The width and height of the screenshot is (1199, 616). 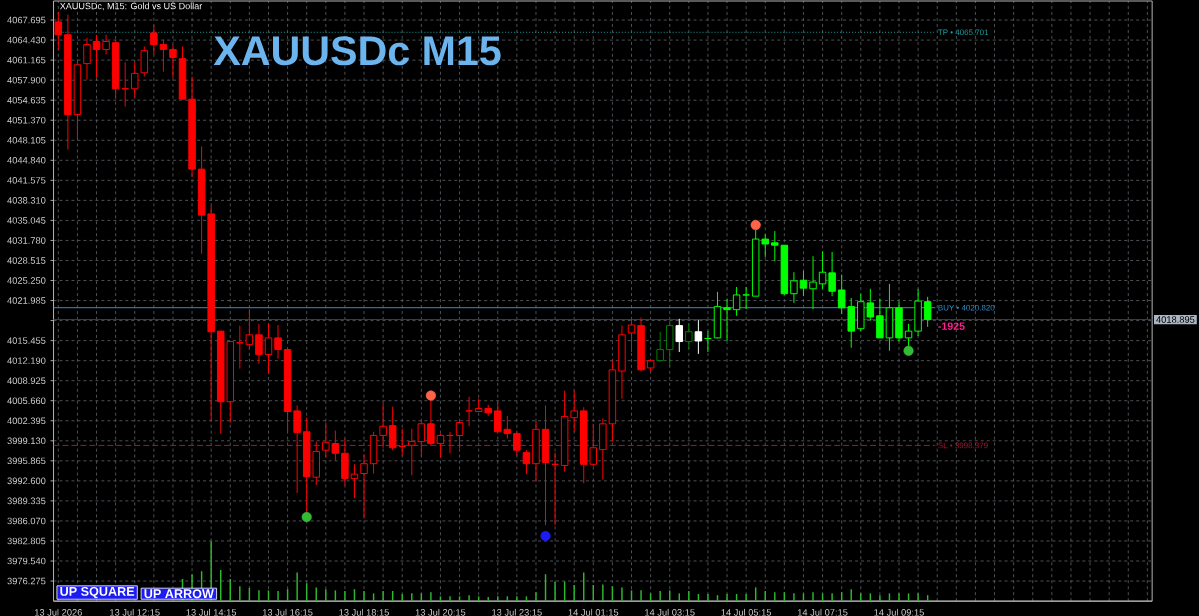 What do you see at coordinates (899, 612) in the screenshot?
I see `x-tick-label: 14 Jul 09:15` at bounding box center [899, 612].